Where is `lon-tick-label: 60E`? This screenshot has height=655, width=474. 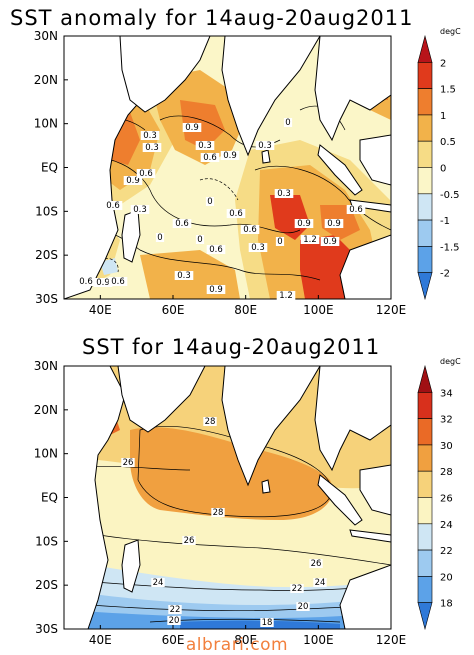
lon-tick-label: 60E is located at coordinates (173, 310).